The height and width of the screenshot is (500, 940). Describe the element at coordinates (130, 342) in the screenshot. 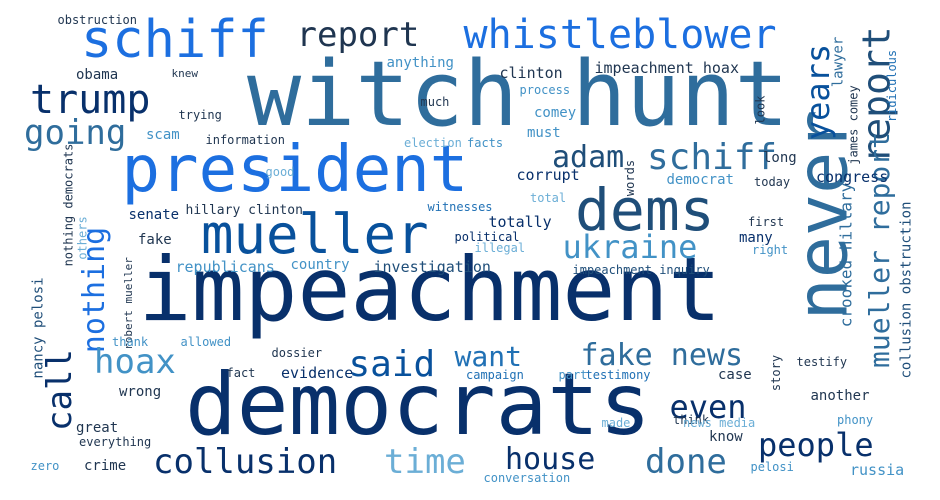

I see `word-thank: thank` at that location.